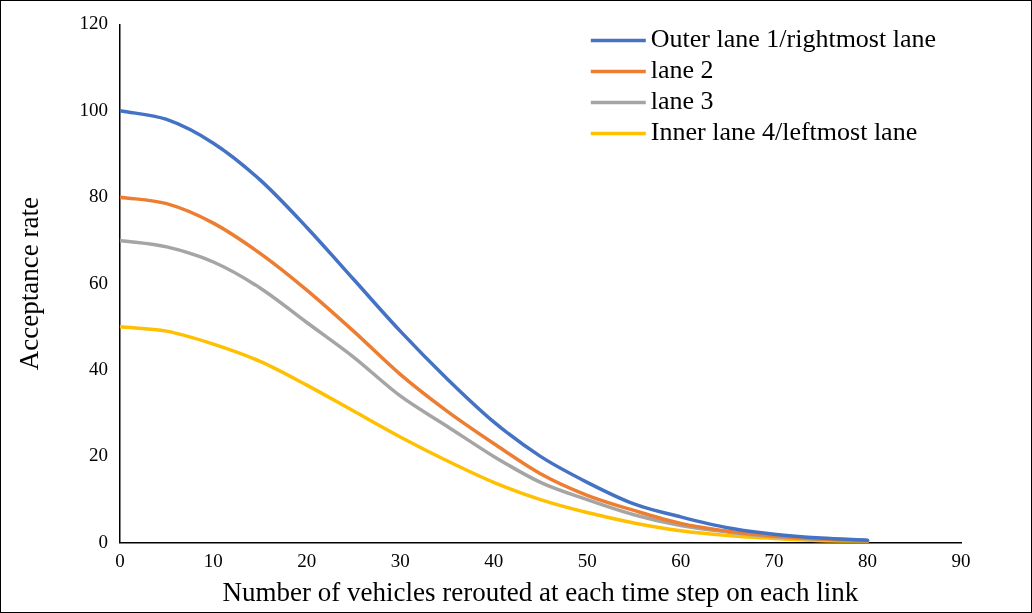 This screenshot has width=1032, height=613. I want to click on y-tick-label: 100, so click(93, 109).